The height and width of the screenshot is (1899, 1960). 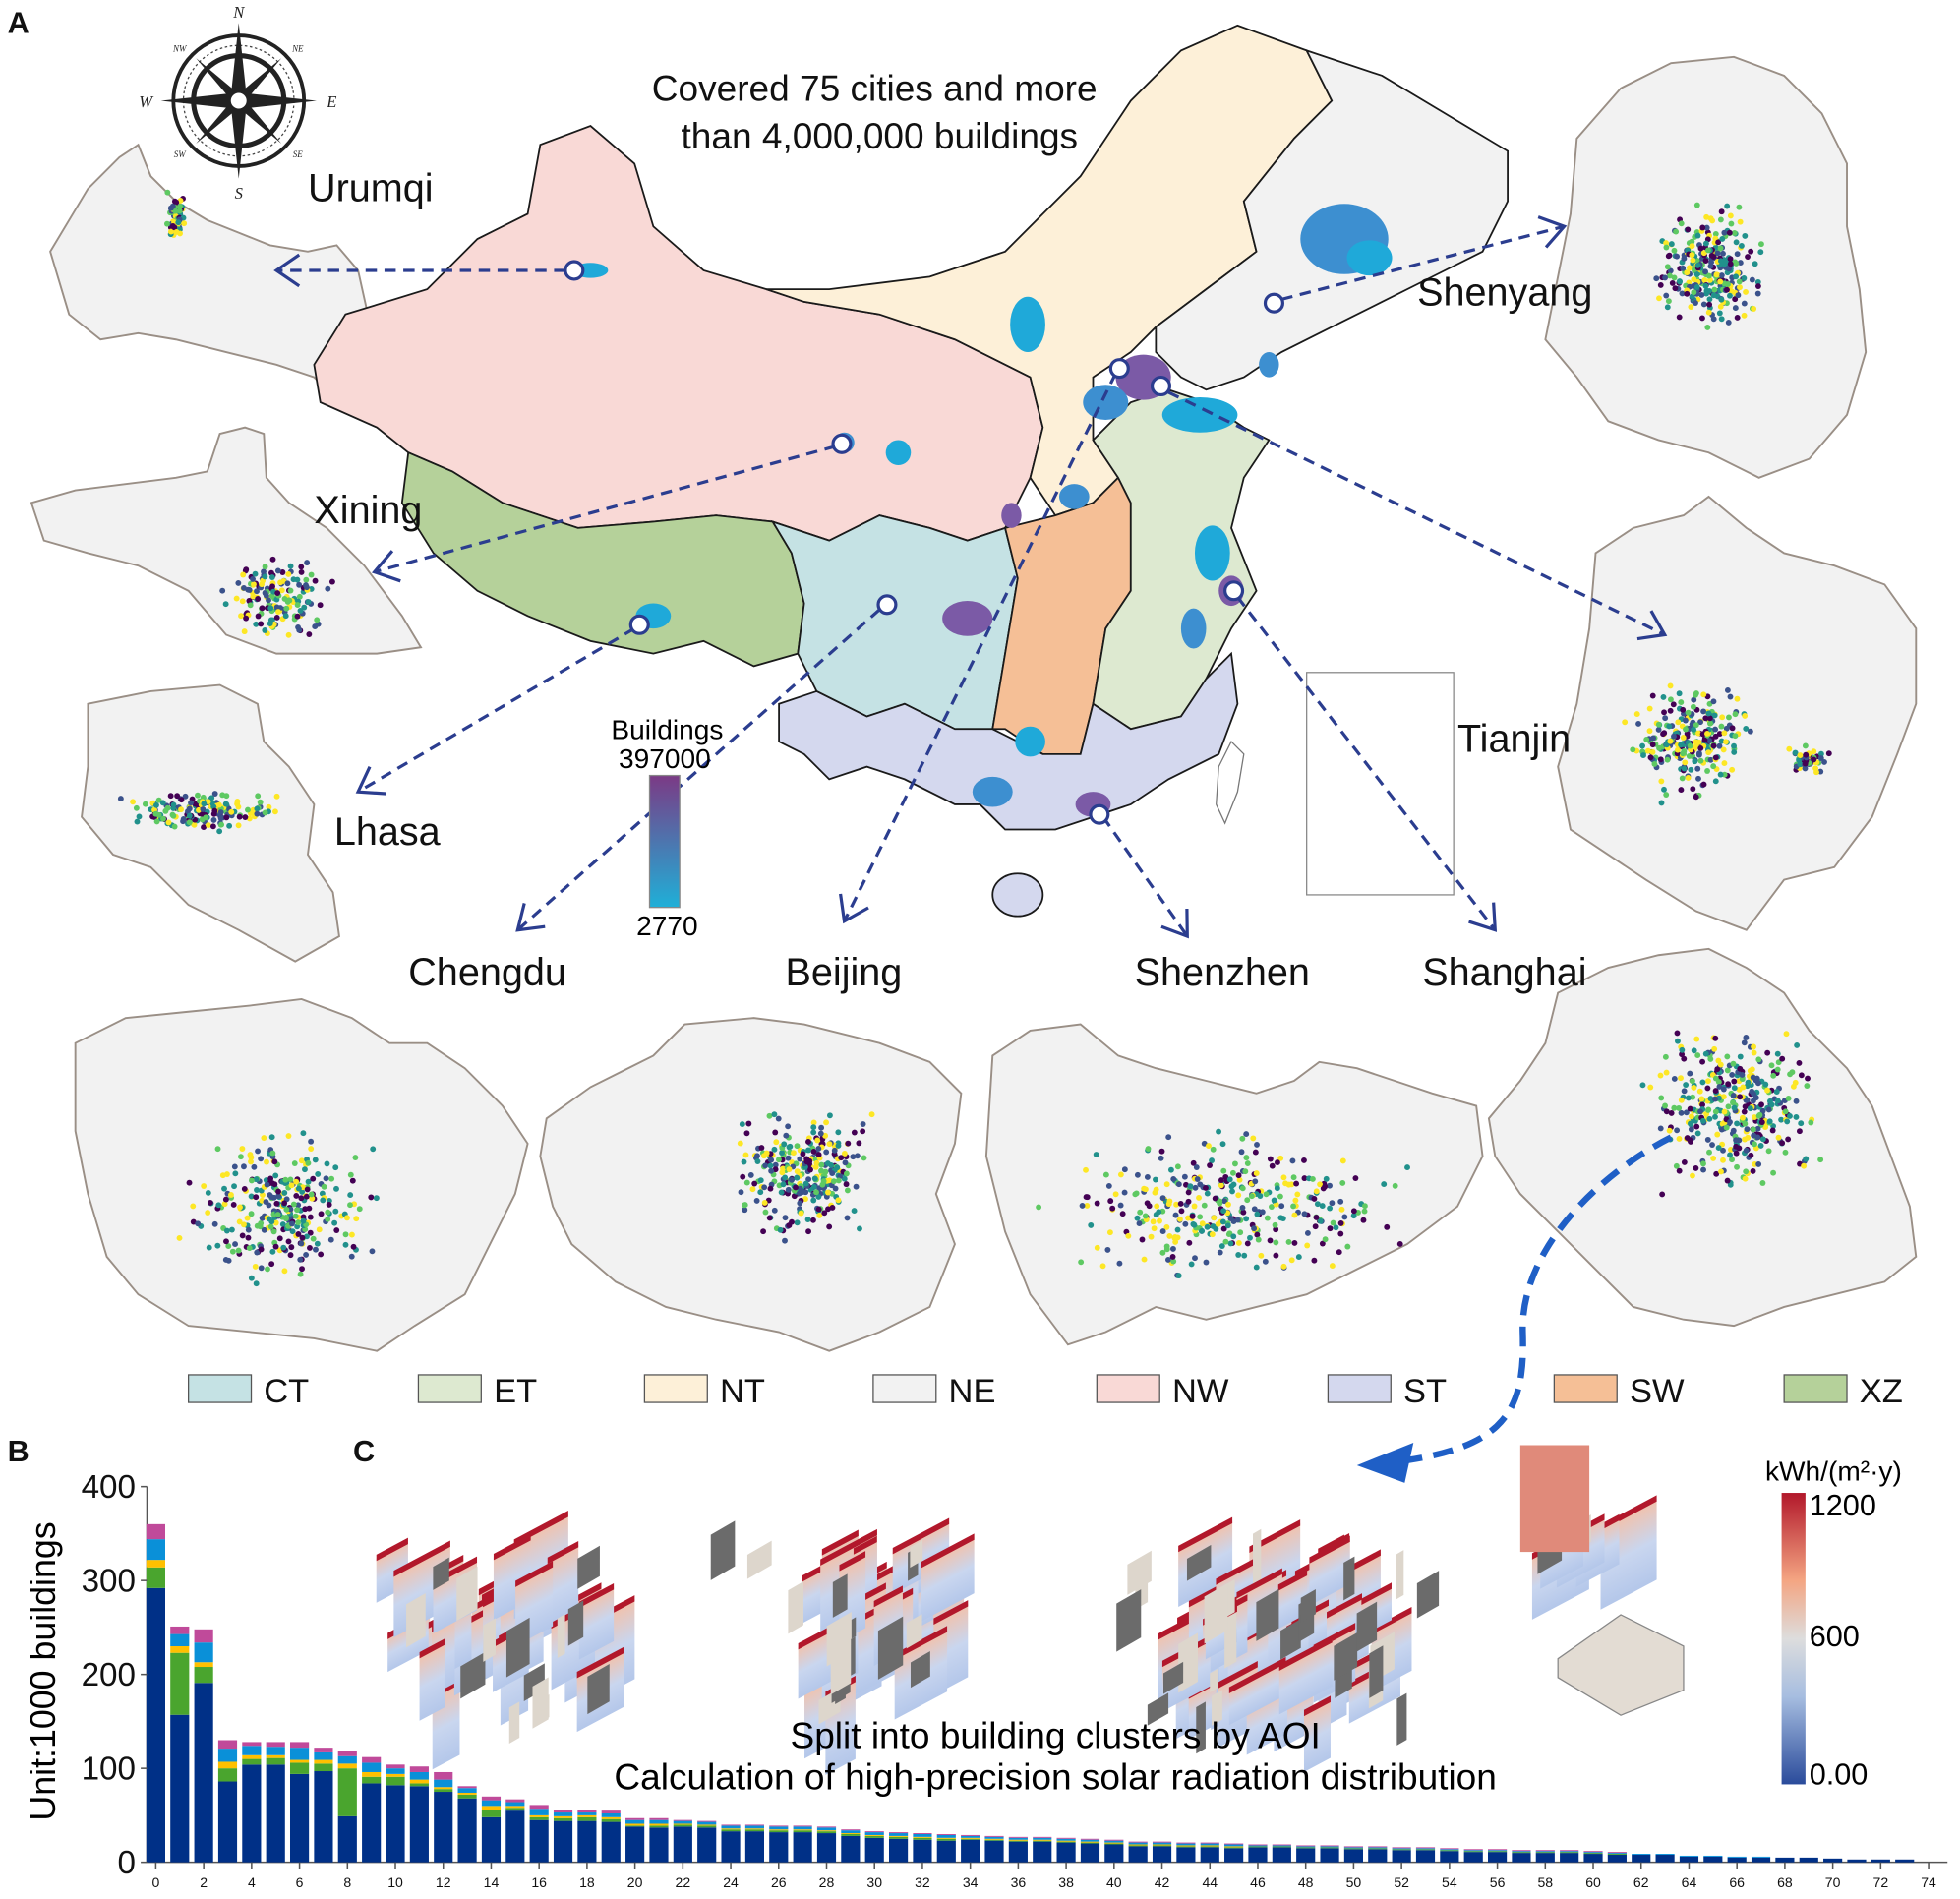 I want to click on x-tick-label: 42, so click(x=1162, y=1882).